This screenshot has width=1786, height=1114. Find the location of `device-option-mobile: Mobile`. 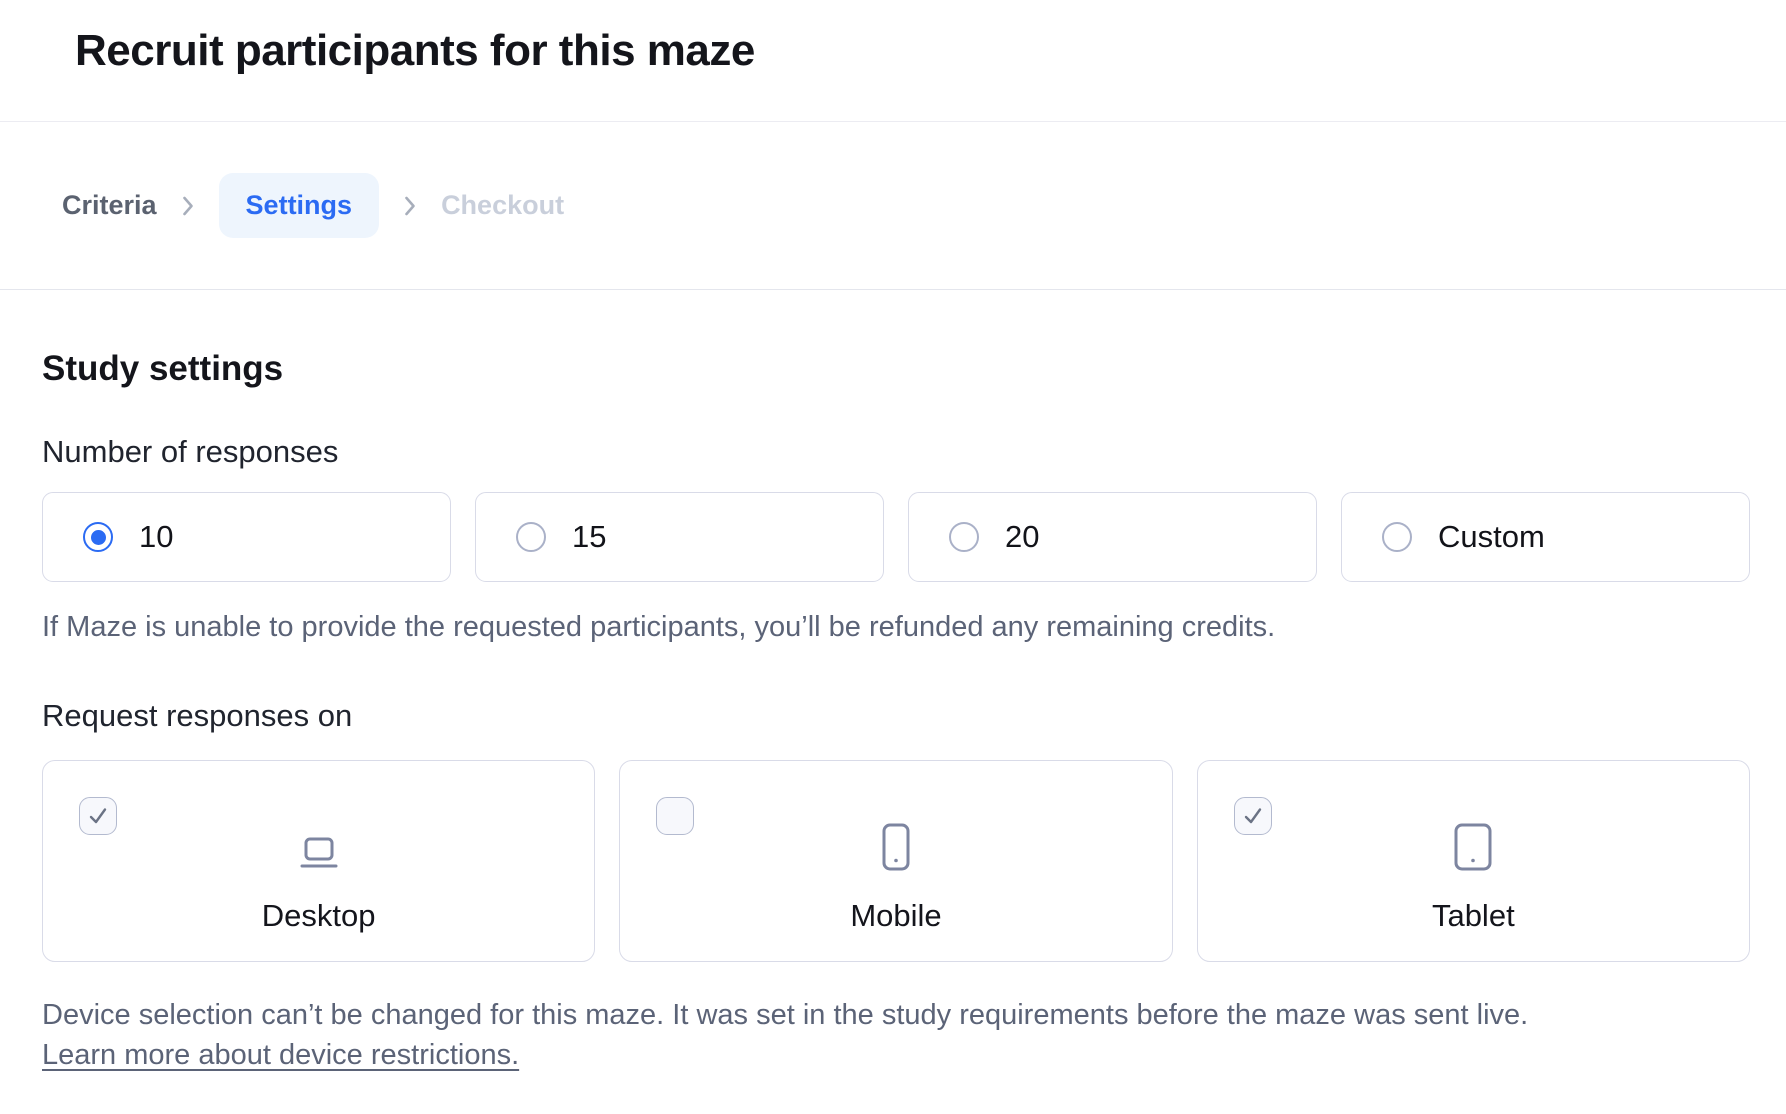

device-option-mobile: Mobile is located at coordinates (896, 861).